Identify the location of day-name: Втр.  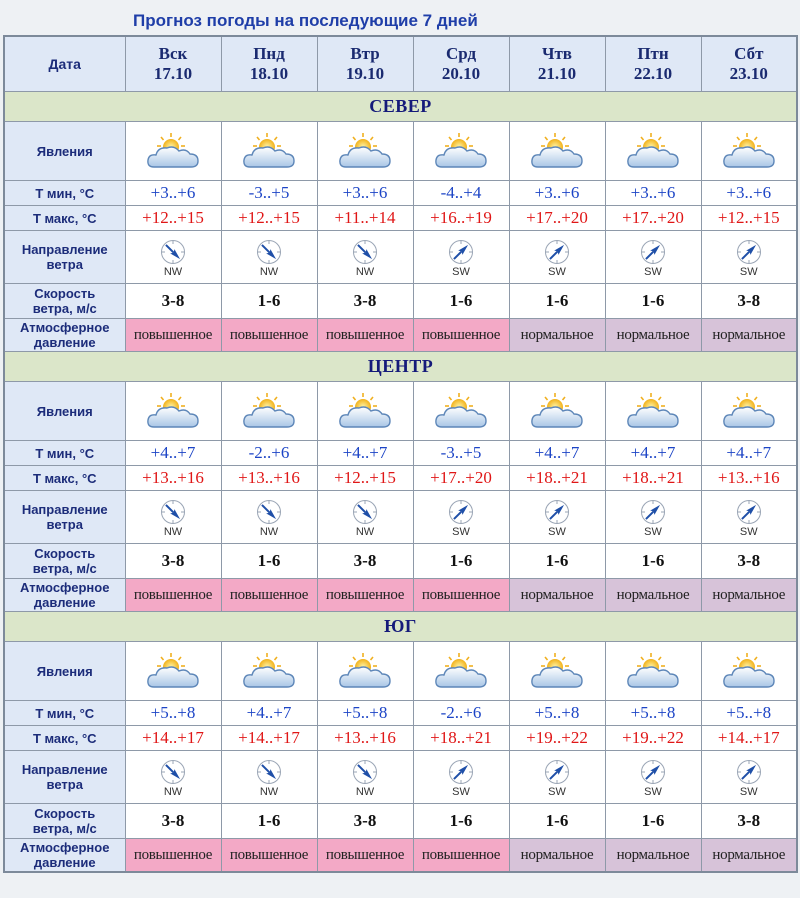
(365, 53).